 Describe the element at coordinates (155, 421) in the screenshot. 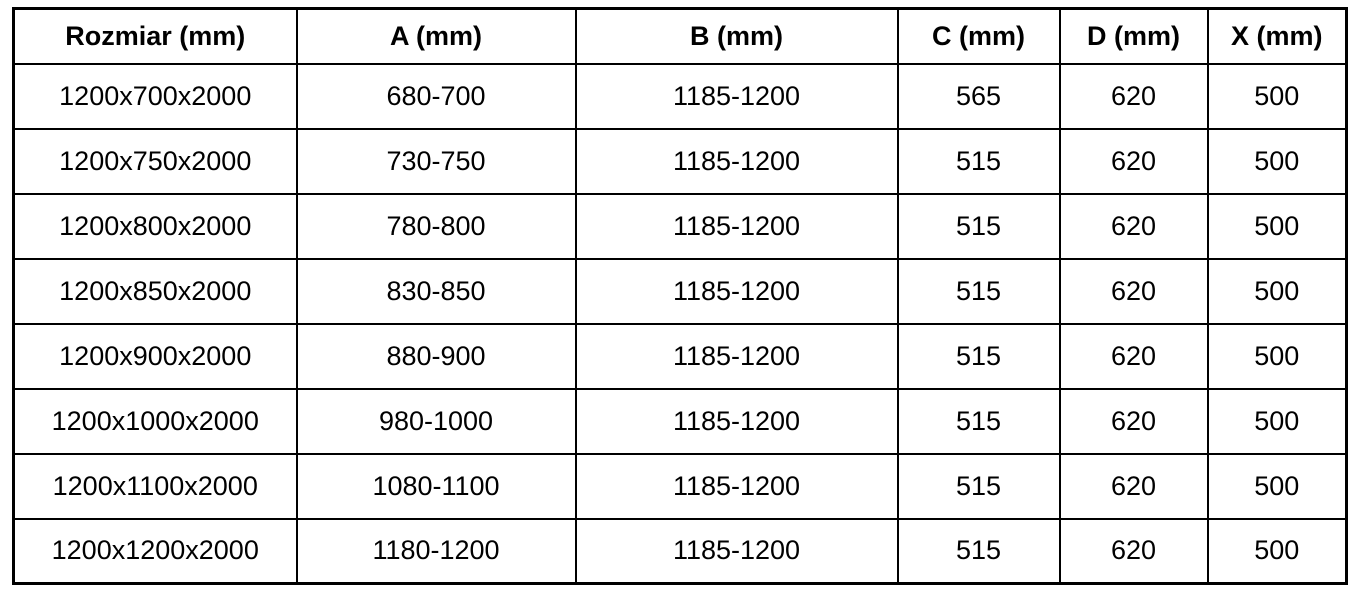

I see `table-cell: 1200x1000x2000` at that location.